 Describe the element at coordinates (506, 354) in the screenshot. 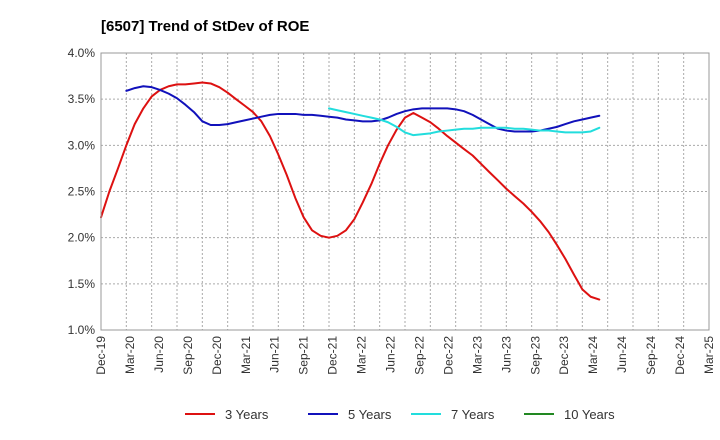

I see `x-tick-label: Jun-23` at that location.